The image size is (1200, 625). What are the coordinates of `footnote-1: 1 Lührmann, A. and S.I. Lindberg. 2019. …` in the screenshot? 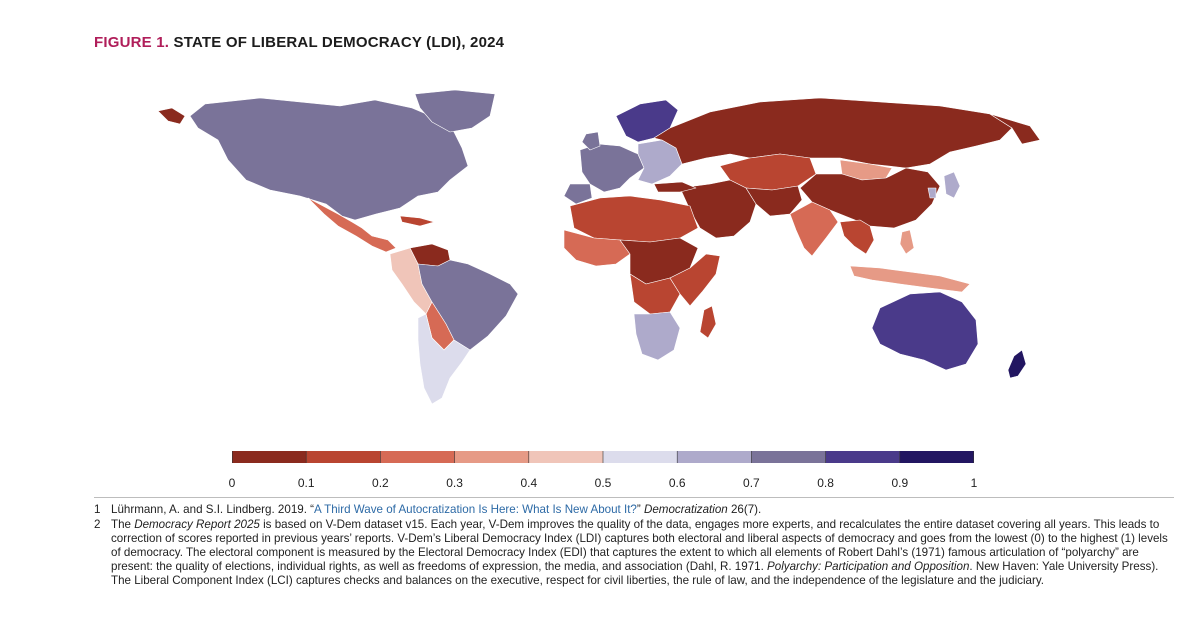 It's located at (634, 510).